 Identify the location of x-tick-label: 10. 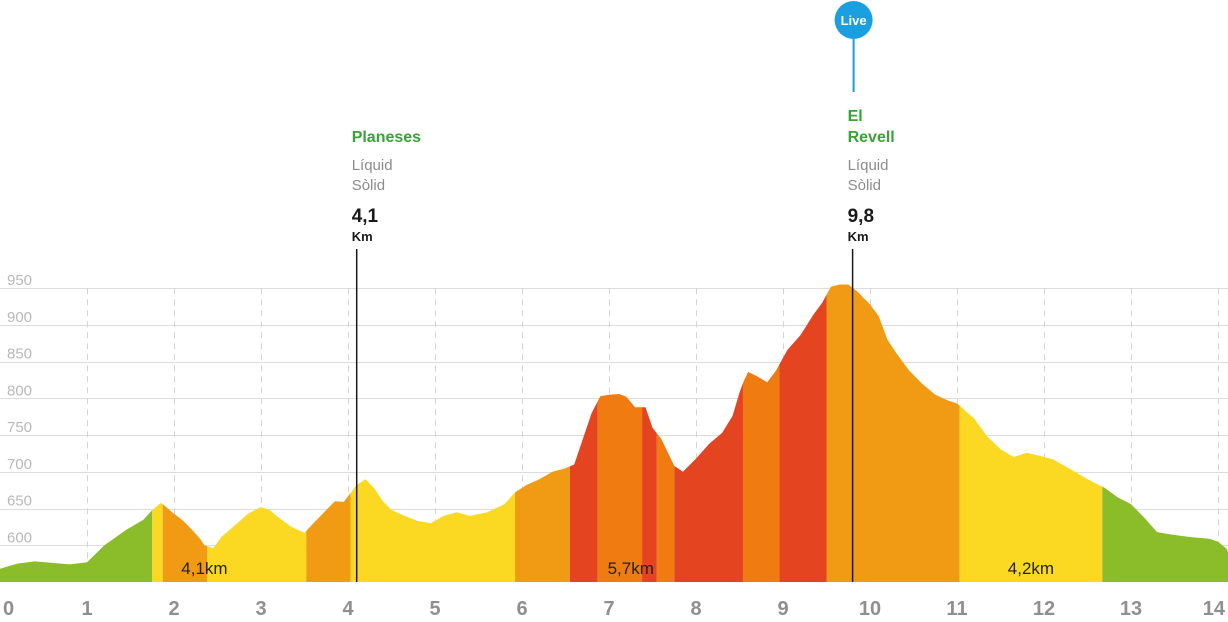
(870, 609).